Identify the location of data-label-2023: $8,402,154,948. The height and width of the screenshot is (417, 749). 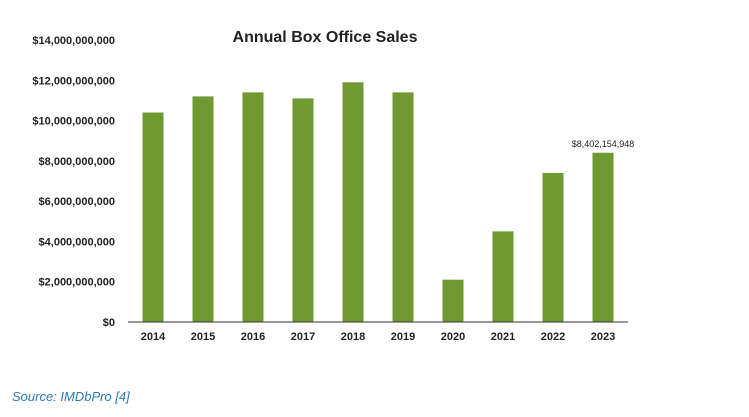
(603, 144).